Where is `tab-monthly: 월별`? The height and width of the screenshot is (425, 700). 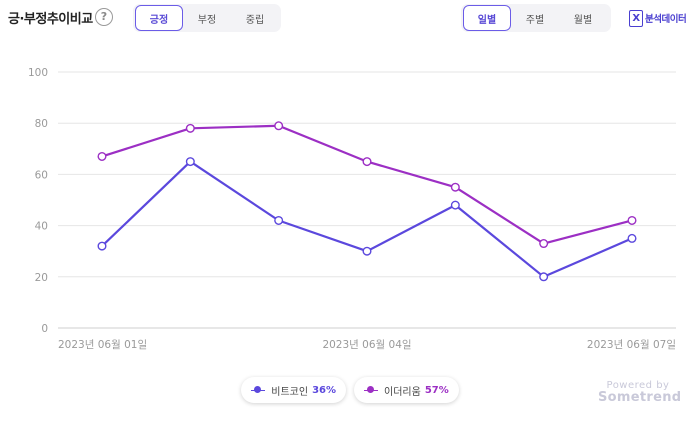
tab-monthly: 월별 is located at coordinates (583, 20).